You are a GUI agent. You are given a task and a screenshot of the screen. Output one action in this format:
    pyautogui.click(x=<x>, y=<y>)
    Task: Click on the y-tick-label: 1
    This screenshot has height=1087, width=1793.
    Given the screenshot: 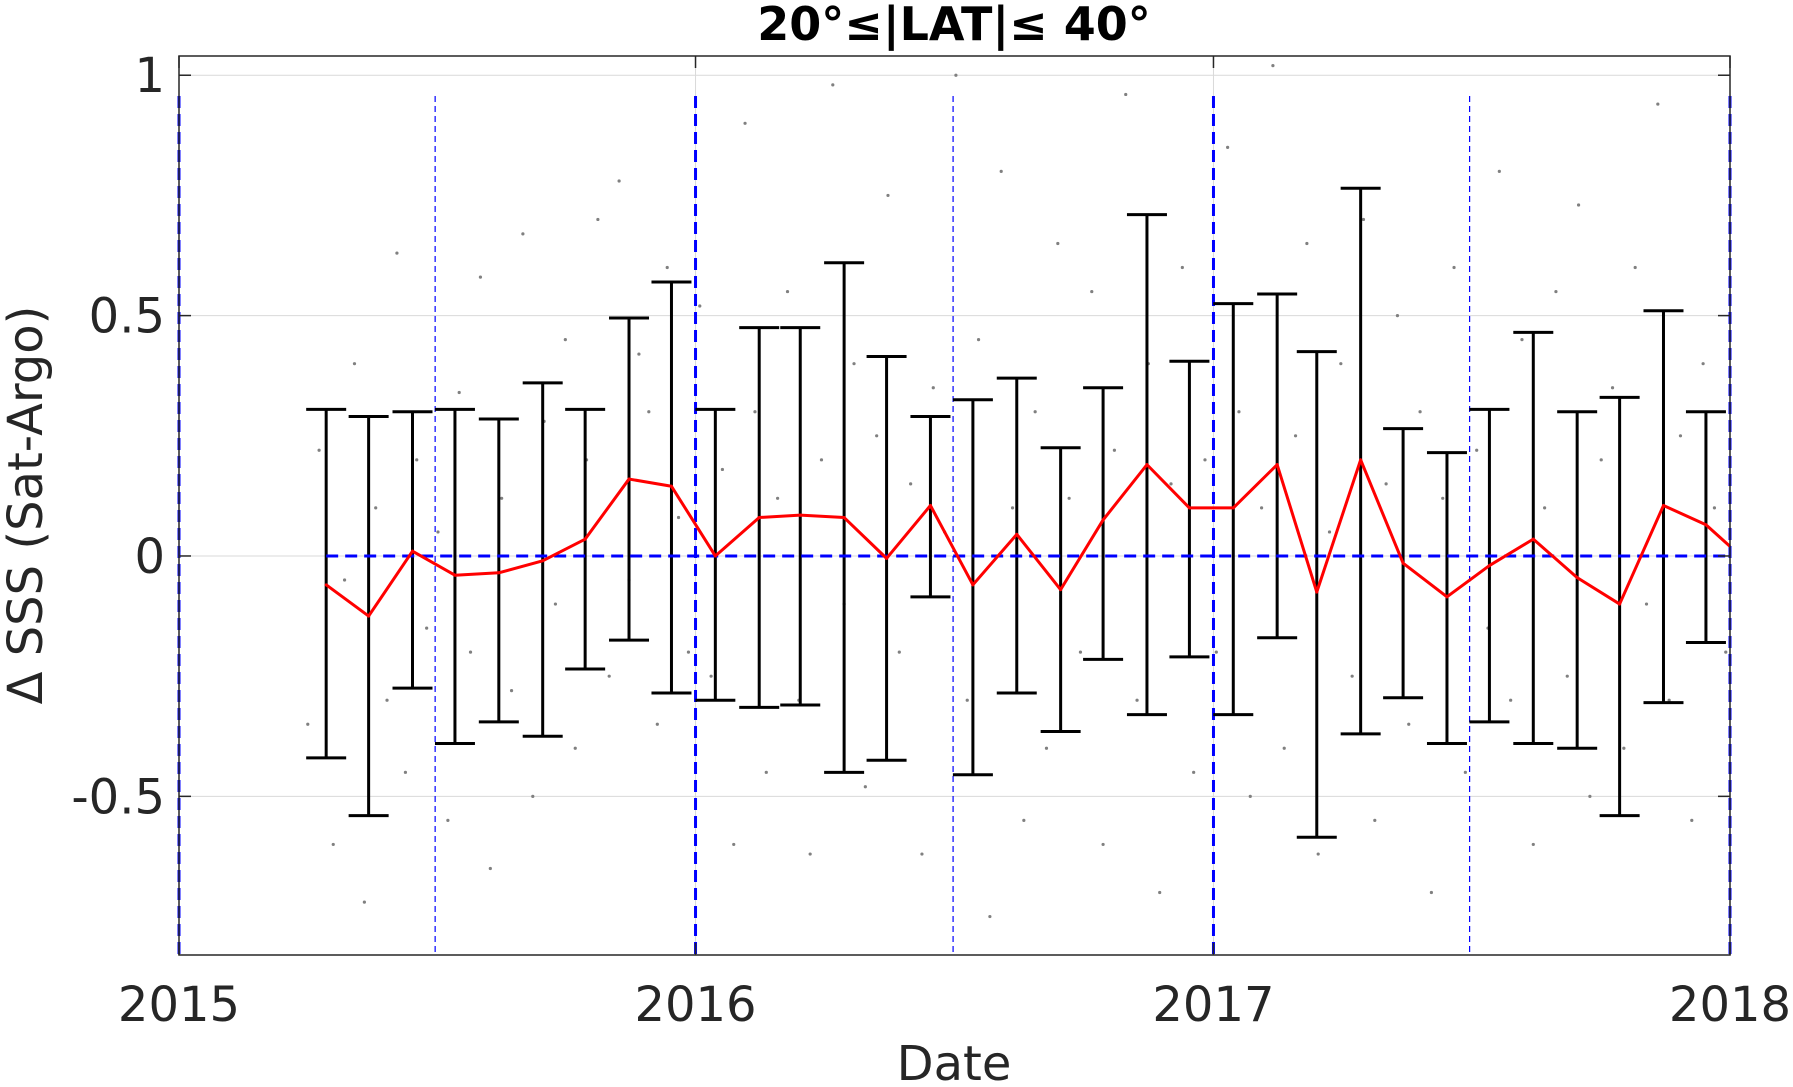 What is the action you would take?
    pyautogui.click(x=149, y=76)
    